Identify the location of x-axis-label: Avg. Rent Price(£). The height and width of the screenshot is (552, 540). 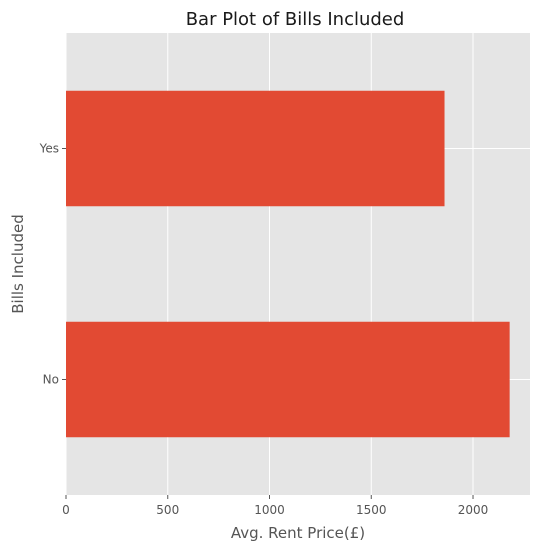
(298, 533).